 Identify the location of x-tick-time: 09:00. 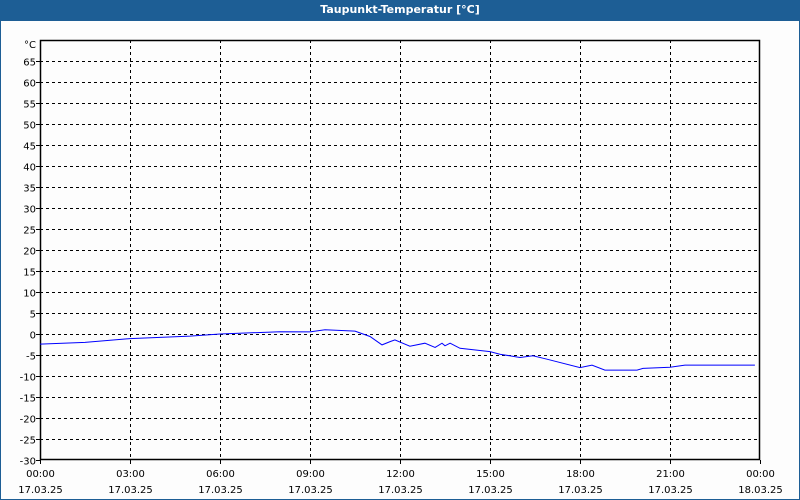
(310, 474).